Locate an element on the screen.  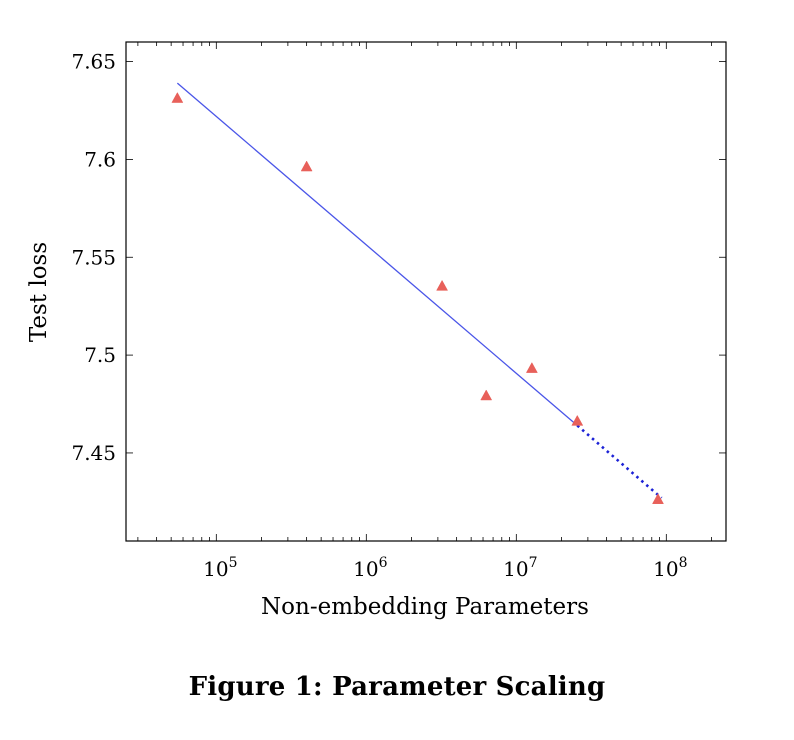
figure-caption: Figure 1: Parameter Scaling is located at coordinates (397, 687).